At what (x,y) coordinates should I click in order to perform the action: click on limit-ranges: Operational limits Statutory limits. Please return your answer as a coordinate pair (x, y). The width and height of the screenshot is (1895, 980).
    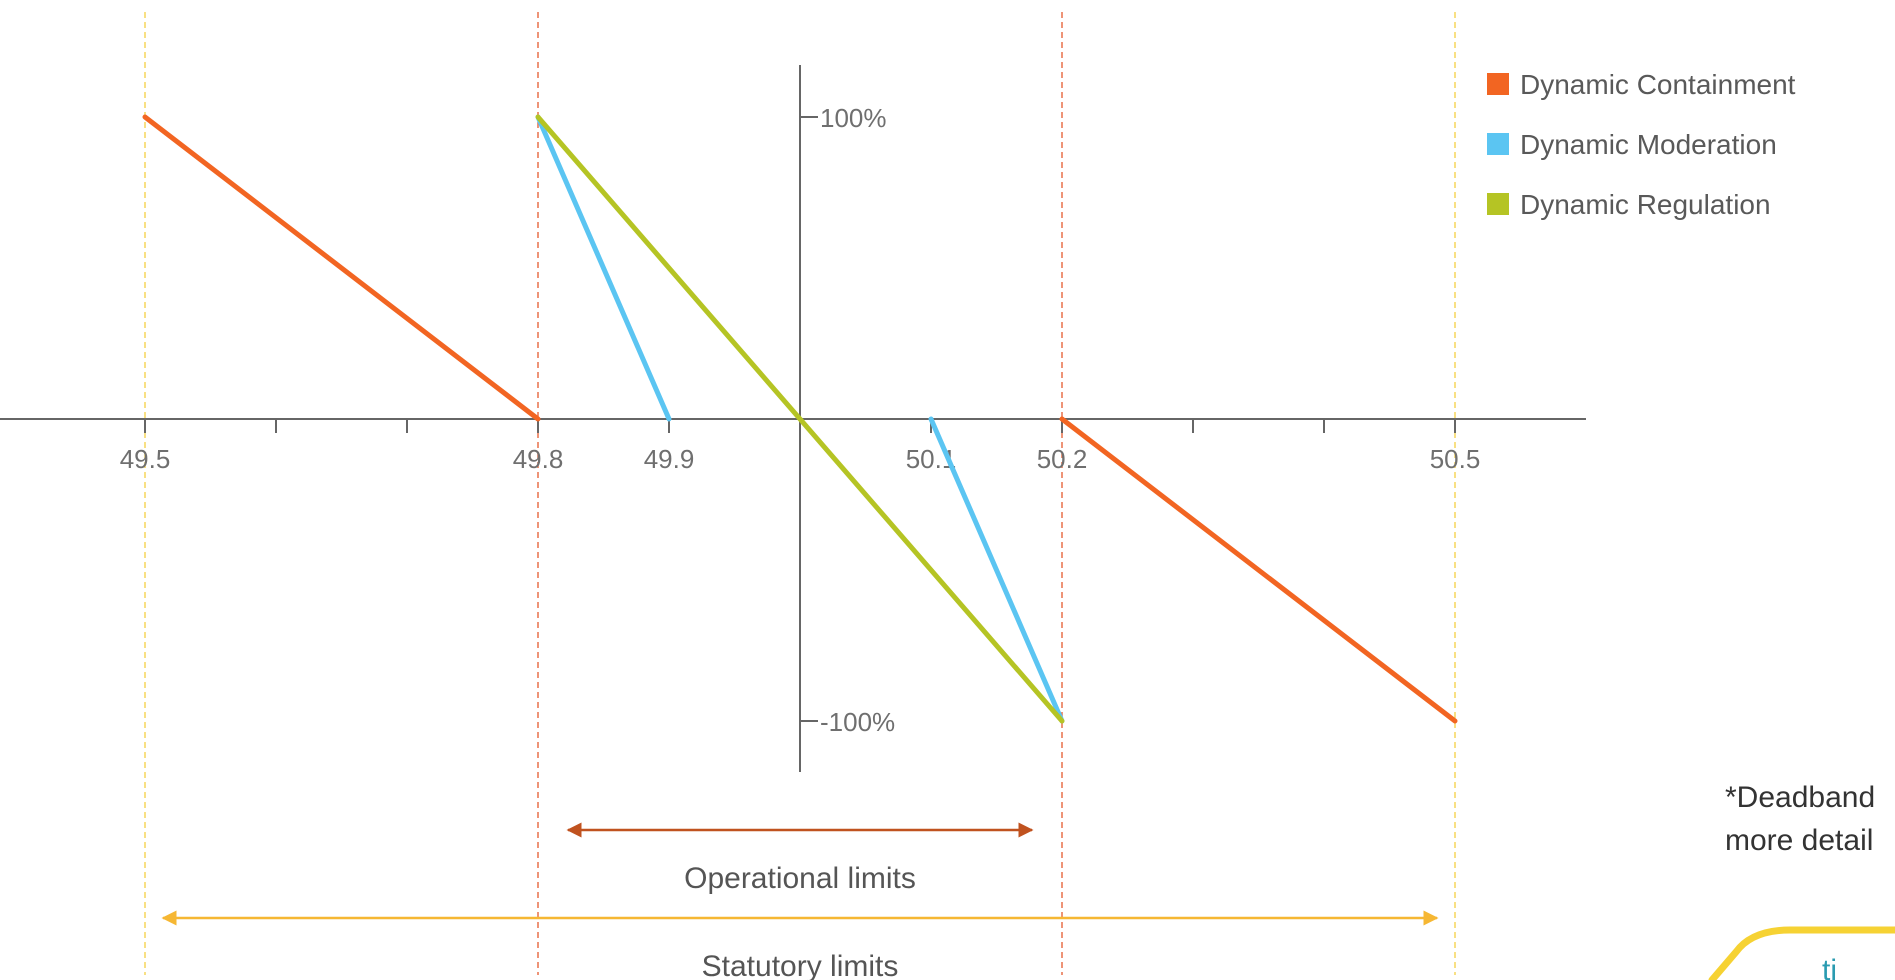
    Looking at the image, I should click on (800, 901).